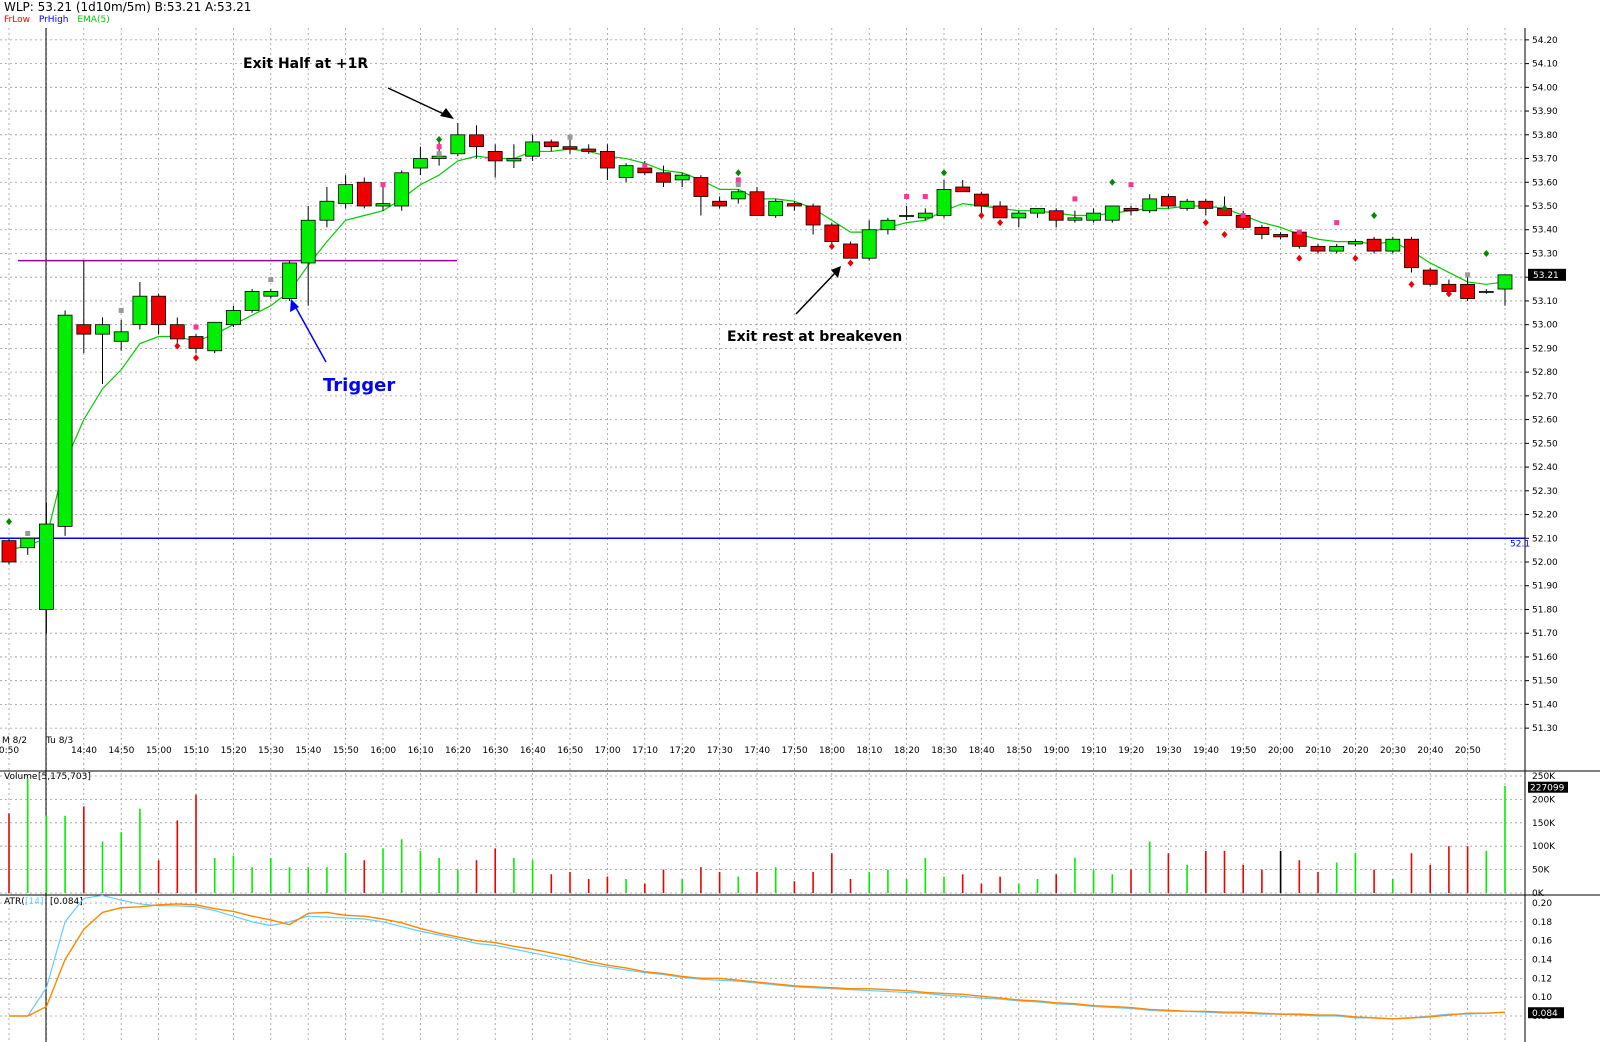 This screenshot has height=1042, width=1600. I want to click on x-tick-label: 19:40, so click(1206, 751).